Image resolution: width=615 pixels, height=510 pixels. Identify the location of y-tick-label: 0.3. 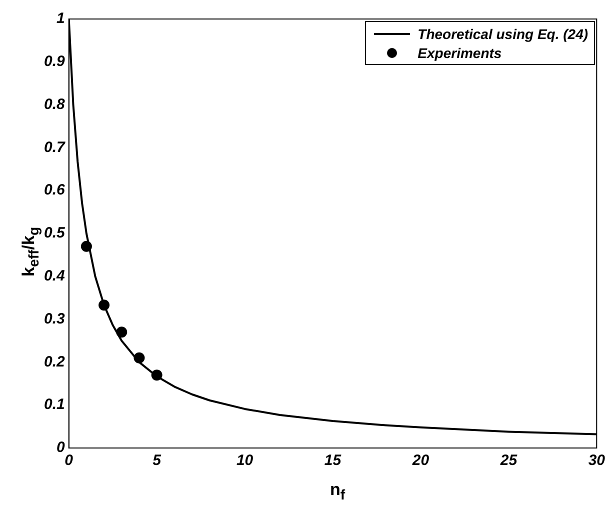
(55, 319).